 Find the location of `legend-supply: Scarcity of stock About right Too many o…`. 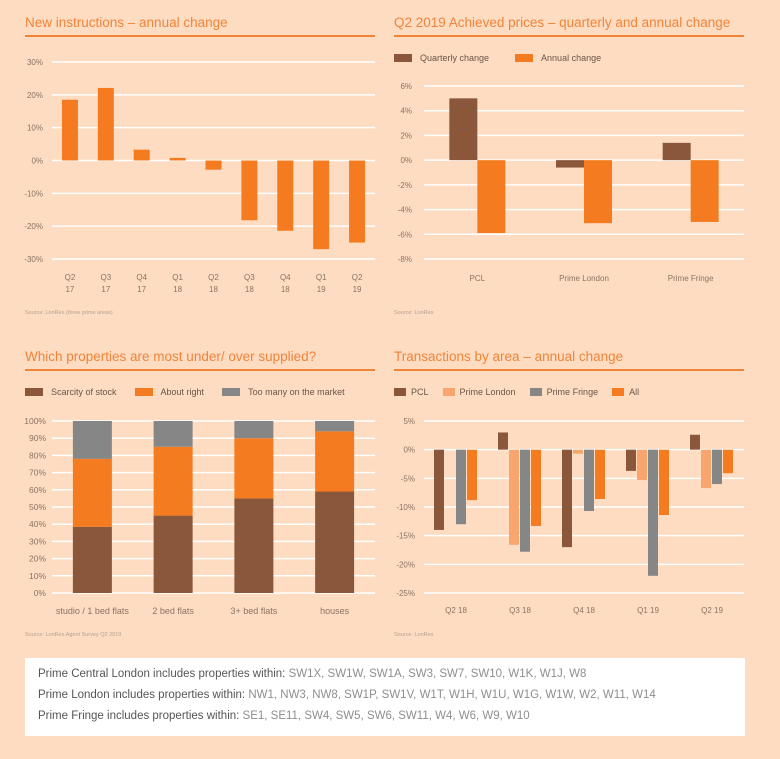

legend-supply: Scarcity of stock About right Too many o… is located at coordinates (194, 392).